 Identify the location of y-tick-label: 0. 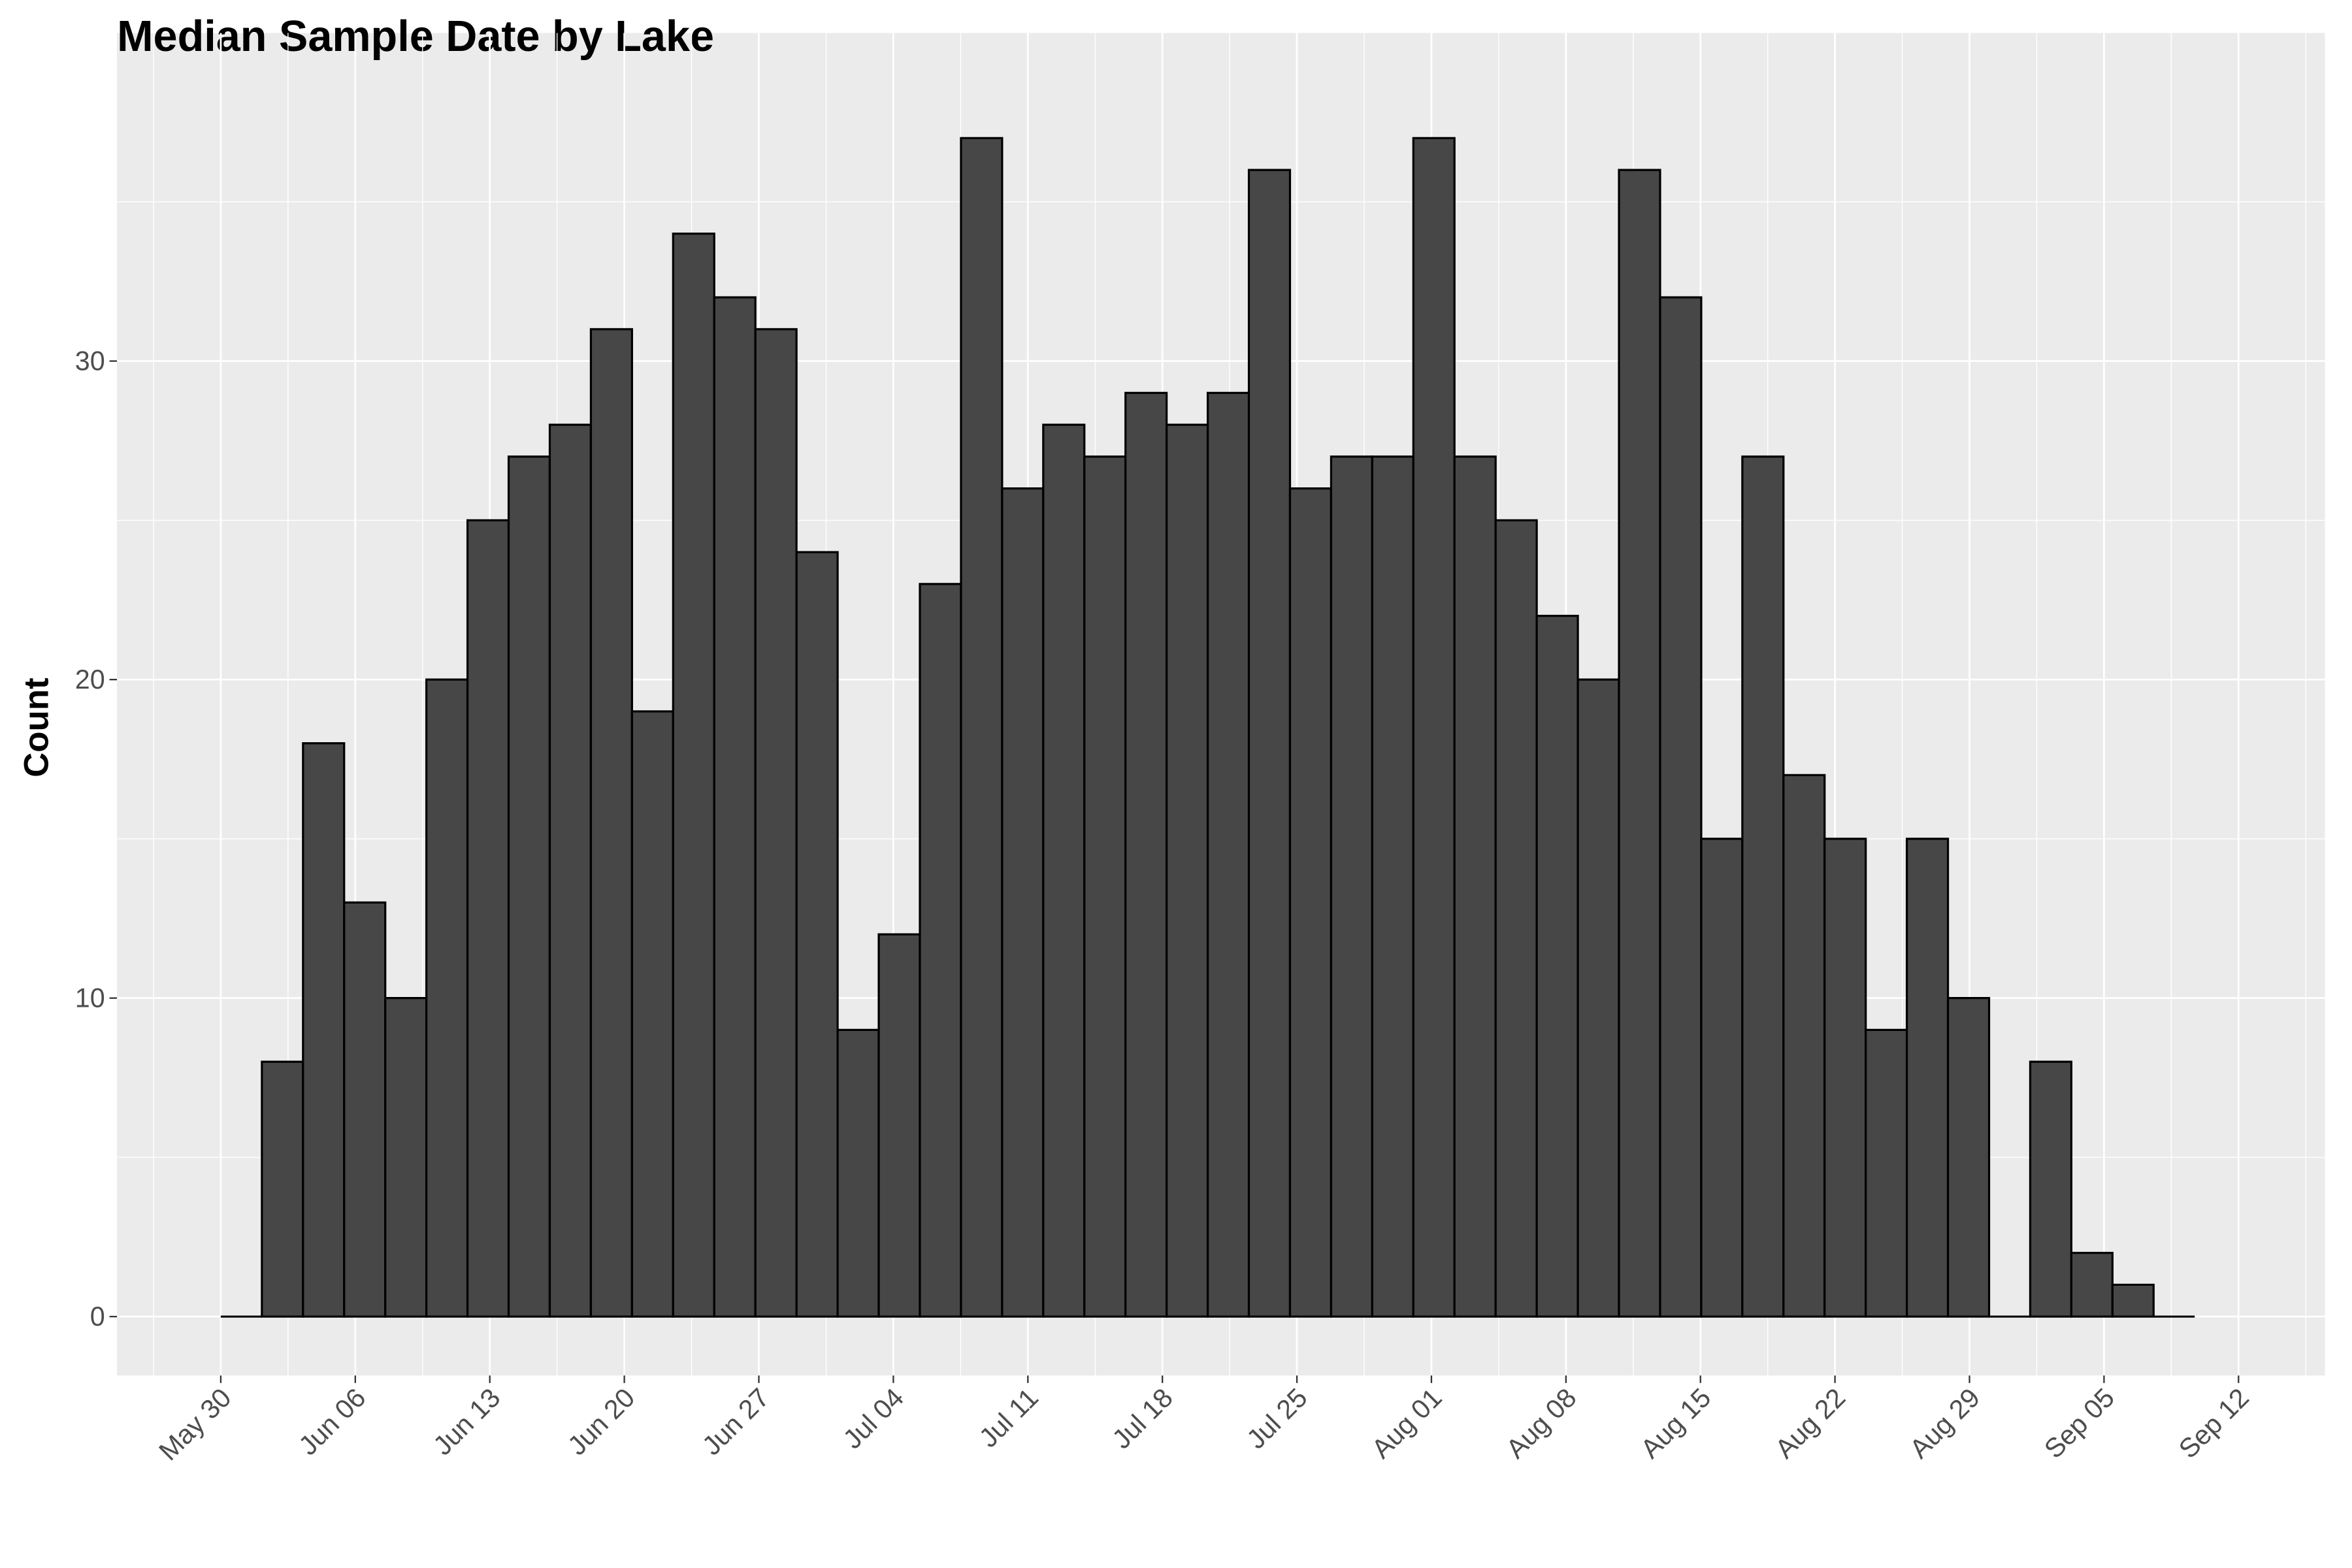
(97, 1316).